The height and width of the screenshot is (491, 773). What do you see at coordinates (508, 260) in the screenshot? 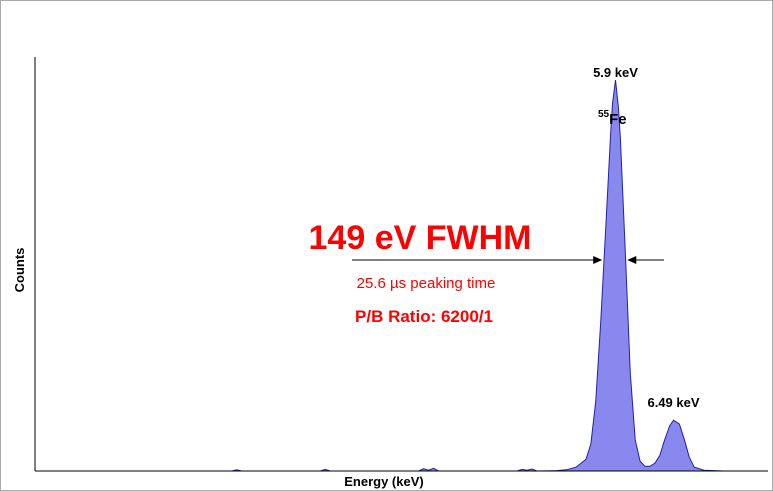
I see `fwhm-arrows` at bounding box center [508, 260].